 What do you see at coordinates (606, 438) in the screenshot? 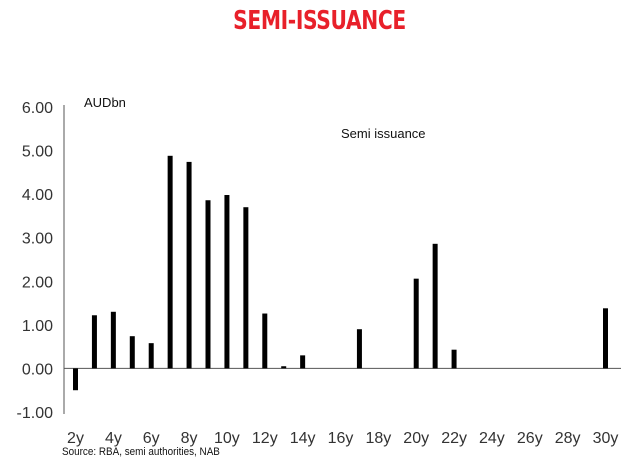
I see `x-tick-label: 30y` at bounding box center [606, 438].